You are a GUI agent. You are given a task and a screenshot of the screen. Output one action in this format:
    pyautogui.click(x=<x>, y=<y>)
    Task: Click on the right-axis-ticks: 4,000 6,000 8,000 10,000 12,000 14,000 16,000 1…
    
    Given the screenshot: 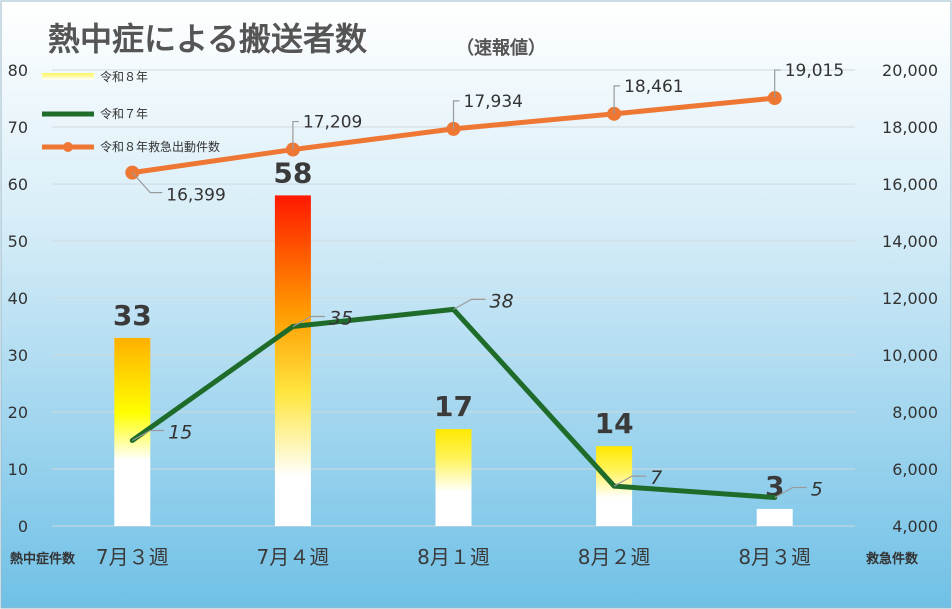 What is the action you would take?
    pyautogui.click(x=910, y=298)
    